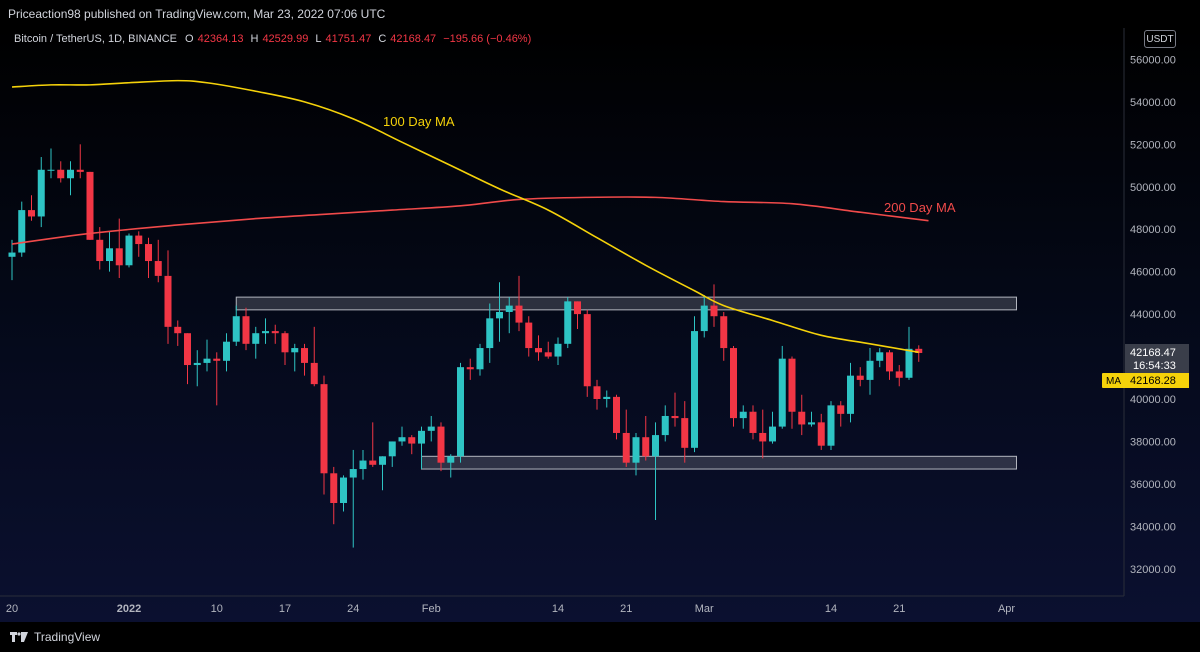 This screenshot has height=652, width=1200. I want to click on price-tick-label: 34000.00, so click(1153, 527).